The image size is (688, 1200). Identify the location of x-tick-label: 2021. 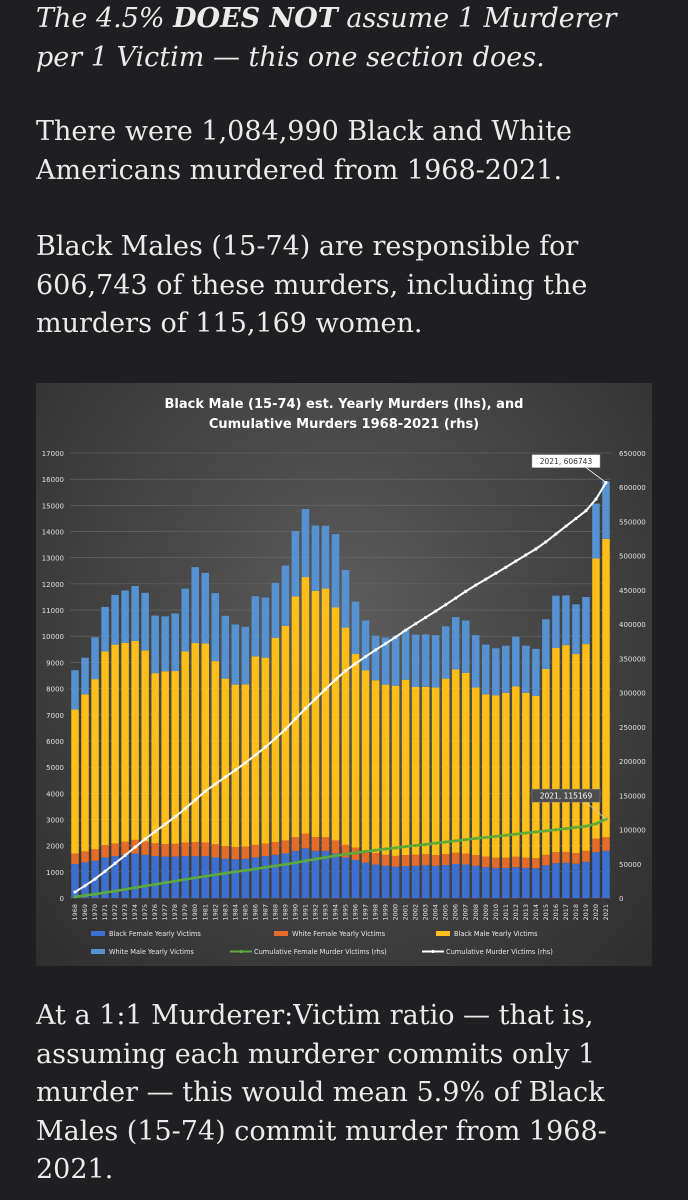
(606, 912).